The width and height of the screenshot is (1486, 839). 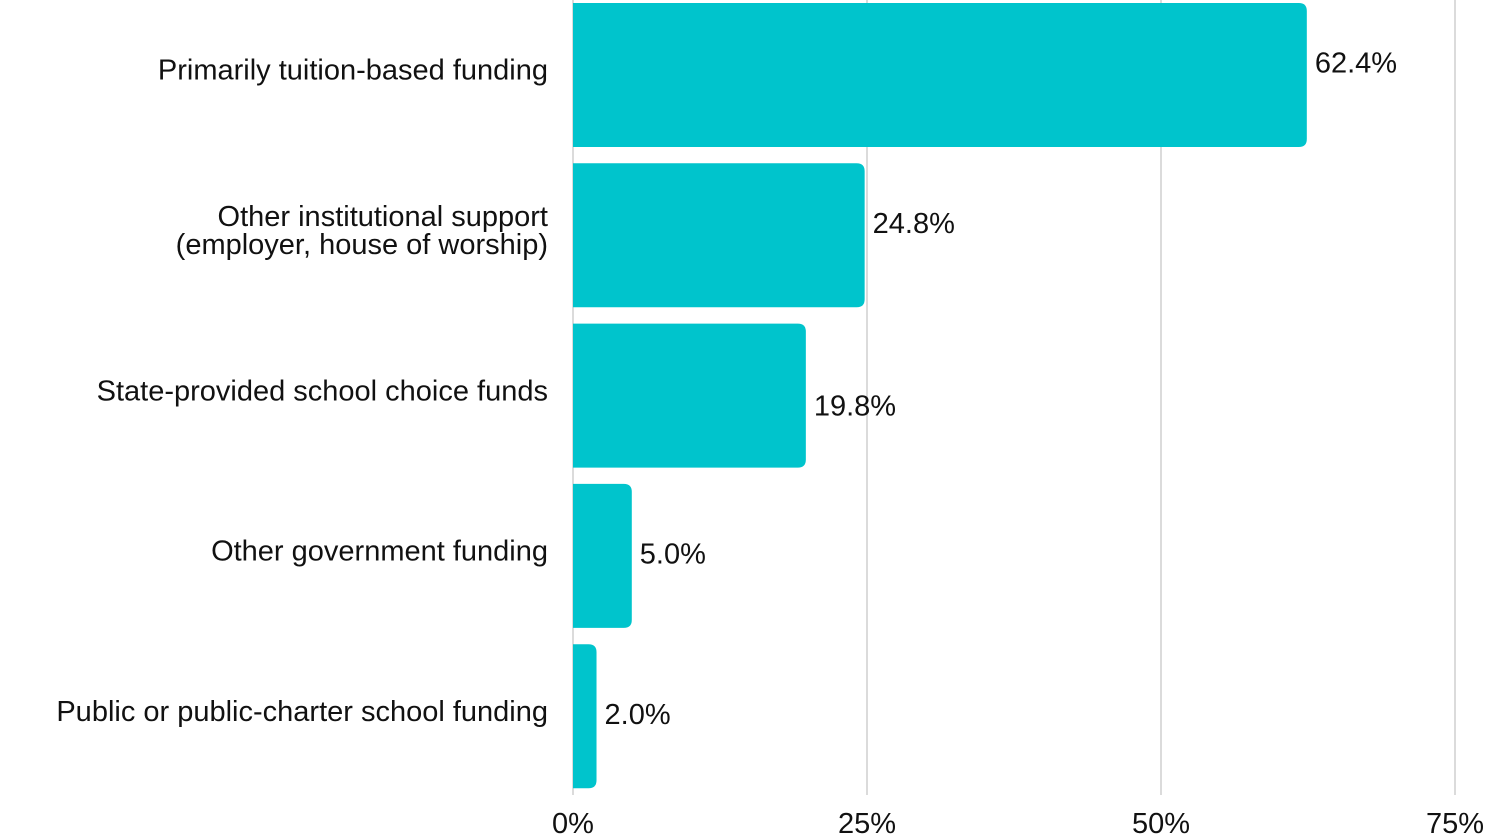 I want to click on value-label-3: 5.0%, so click(x=673, y=555).